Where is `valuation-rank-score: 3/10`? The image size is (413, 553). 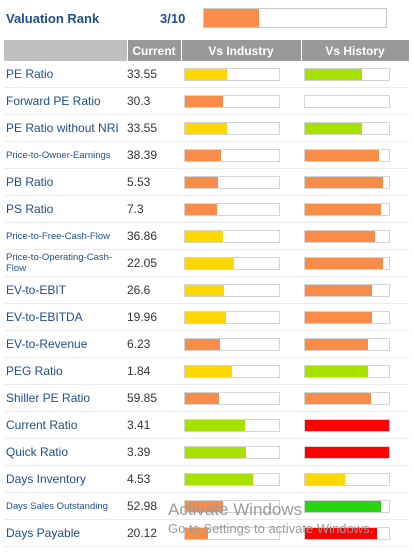
valuation-rank-score: 3/10 is located at coordinates (173, 18).